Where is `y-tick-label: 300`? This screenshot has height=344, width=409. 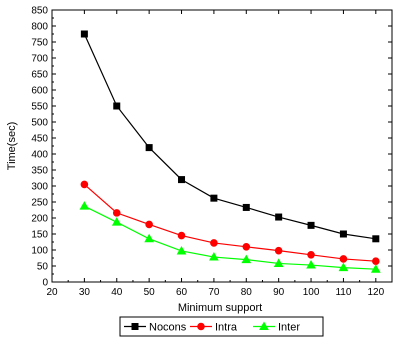 y-tick-label: 300 is located at coordinates (39, 187).